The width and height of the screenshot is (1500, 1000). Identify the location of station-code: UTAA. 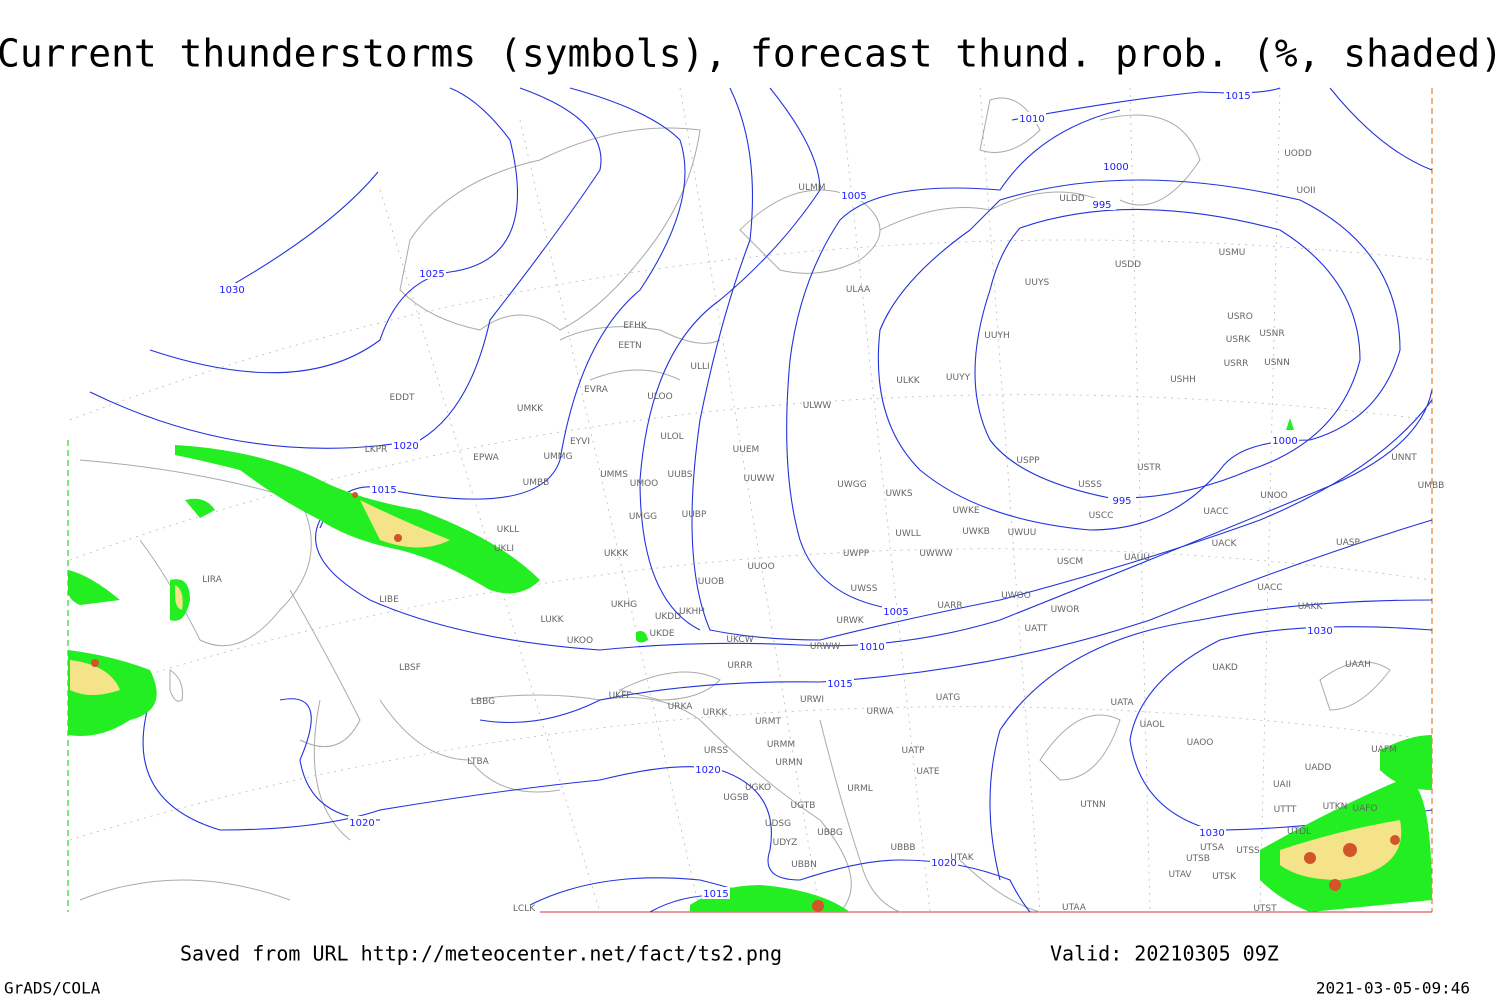
(1074, 908).